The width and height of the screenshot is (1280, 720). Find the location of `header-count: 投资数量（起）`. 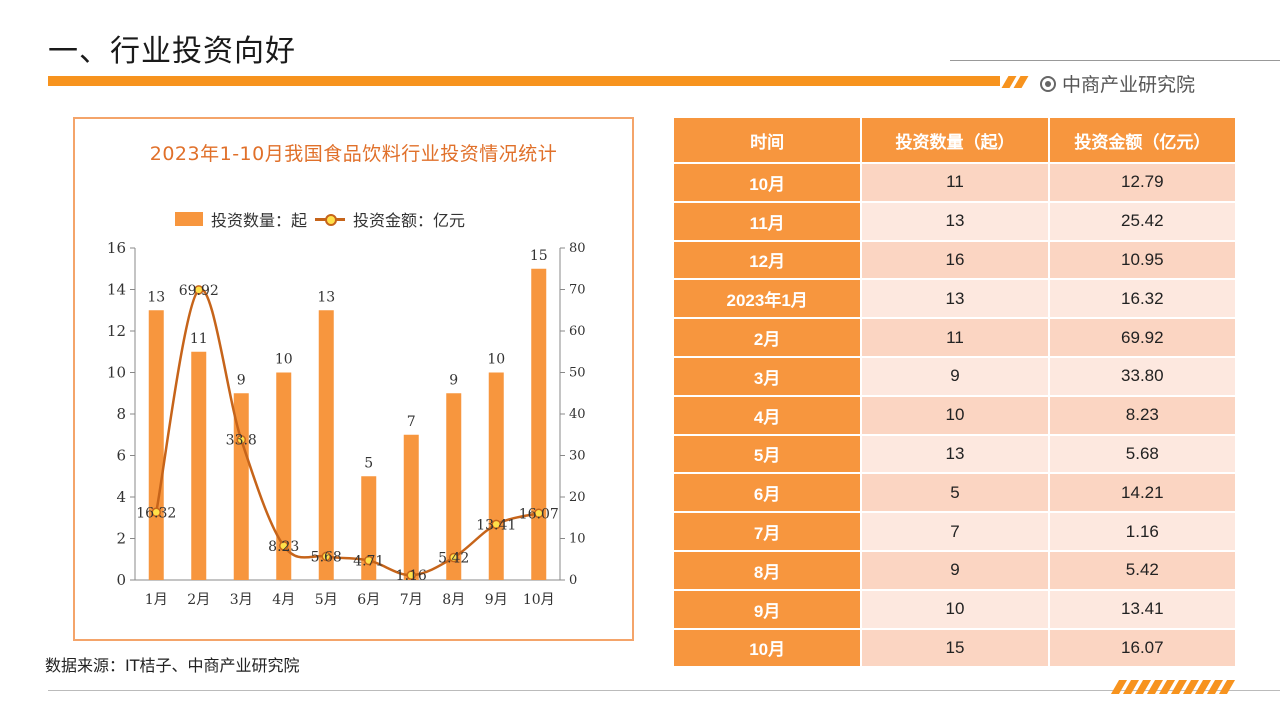

header-count: 投资数量（起） is located at coordinates (955, 141).